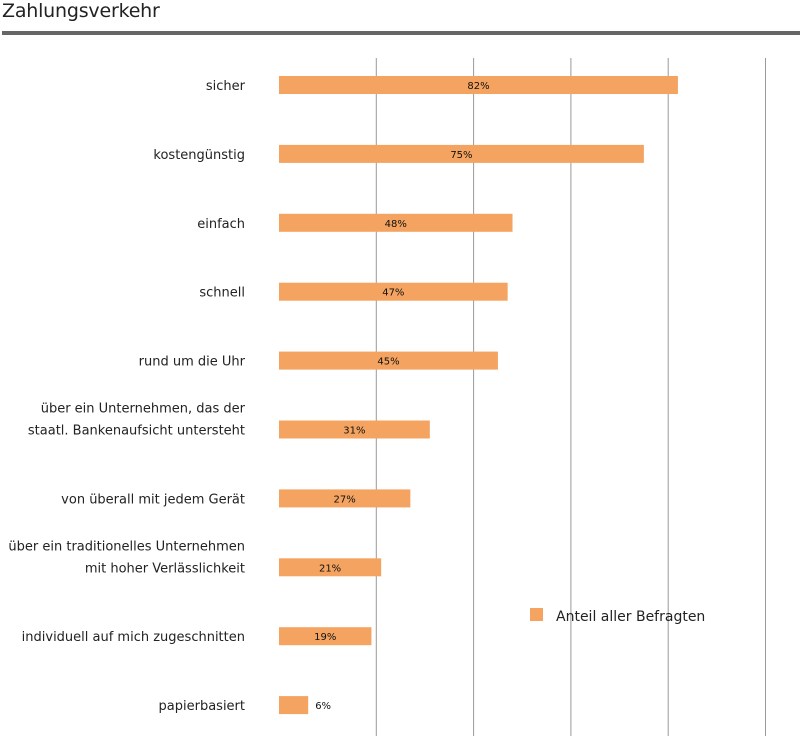 This screenshot has width=800, height=736. I want to click on value-label-4: 45%, so click(388, 362).